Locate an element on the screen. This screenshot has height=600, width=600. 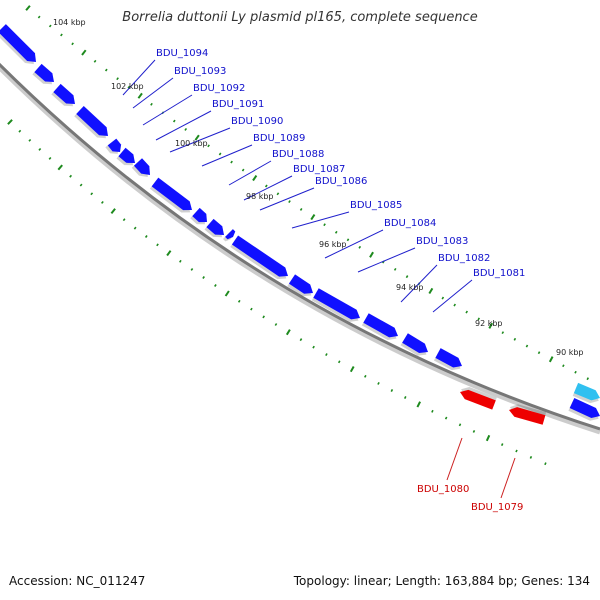
scale-tick-label: 104 kbp is located at coordinates (69, 22).